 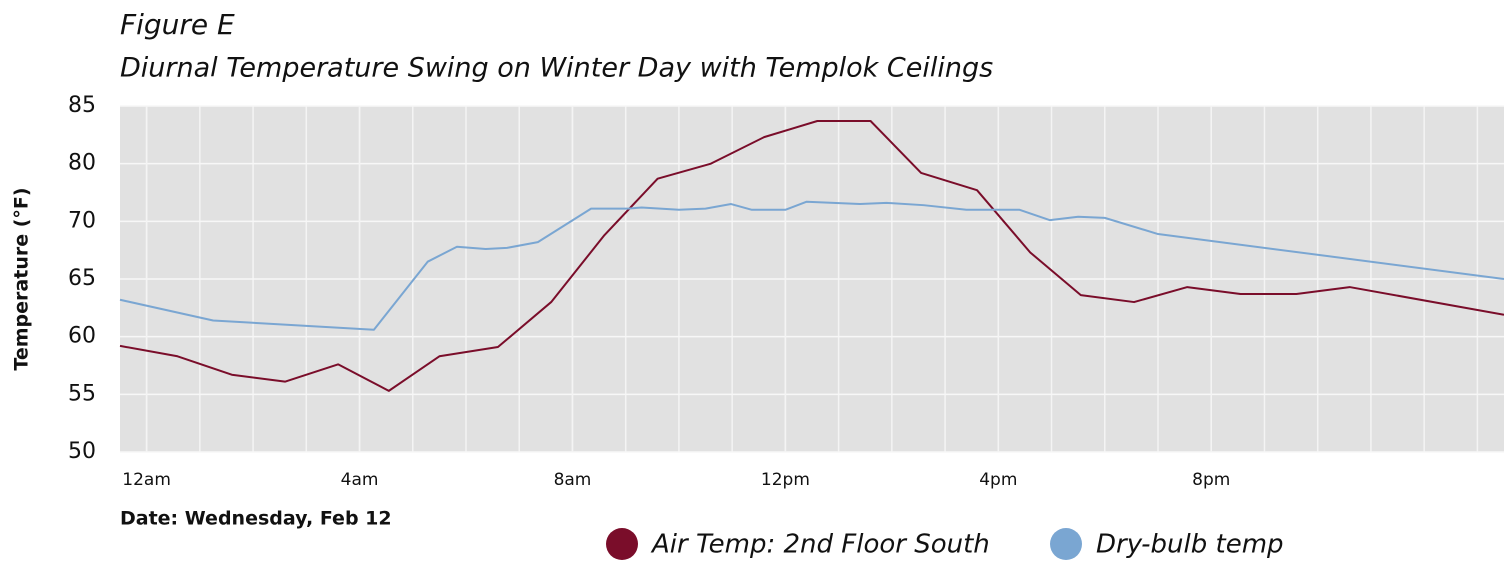 What do you see at coordinates (998, 480) in the screenshot?
I see `x-tick-label: 4pm` at bounding box center [998, 480].